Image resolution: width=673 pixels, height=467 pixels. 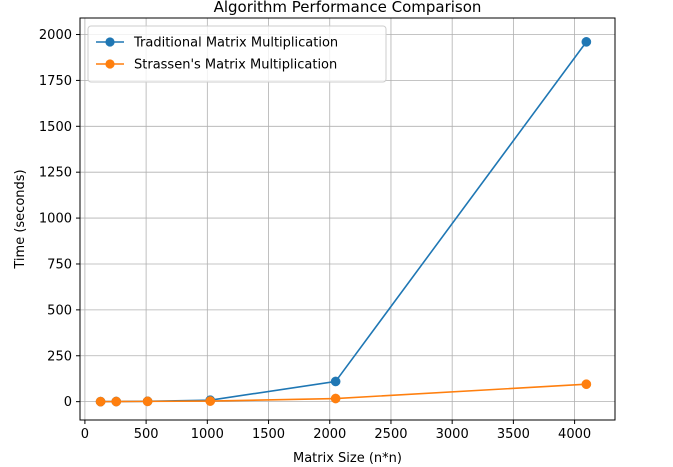 What do you see at coordinates (513, 434) in the screenshot?
I see `x-tick-label: 3500` at bounding box center [513, 434].